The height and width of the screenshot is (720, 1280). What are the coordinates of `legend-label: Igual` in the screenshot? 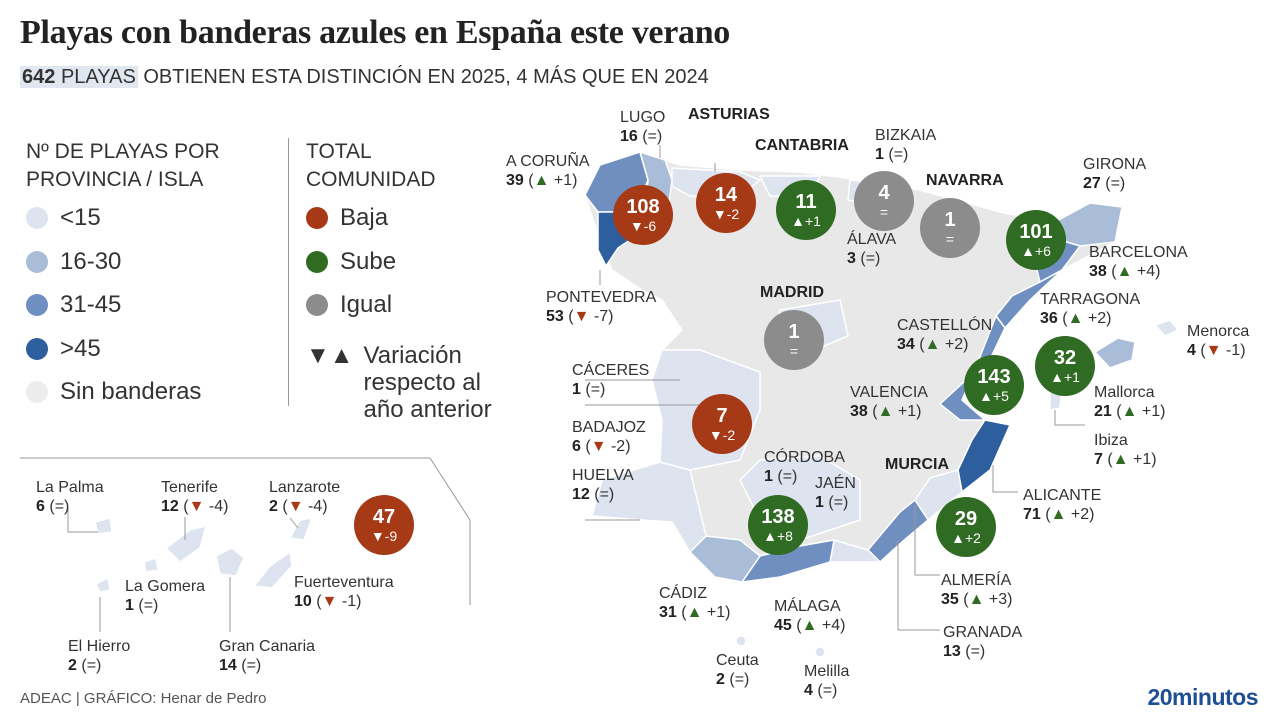 It's located at (366, 304).